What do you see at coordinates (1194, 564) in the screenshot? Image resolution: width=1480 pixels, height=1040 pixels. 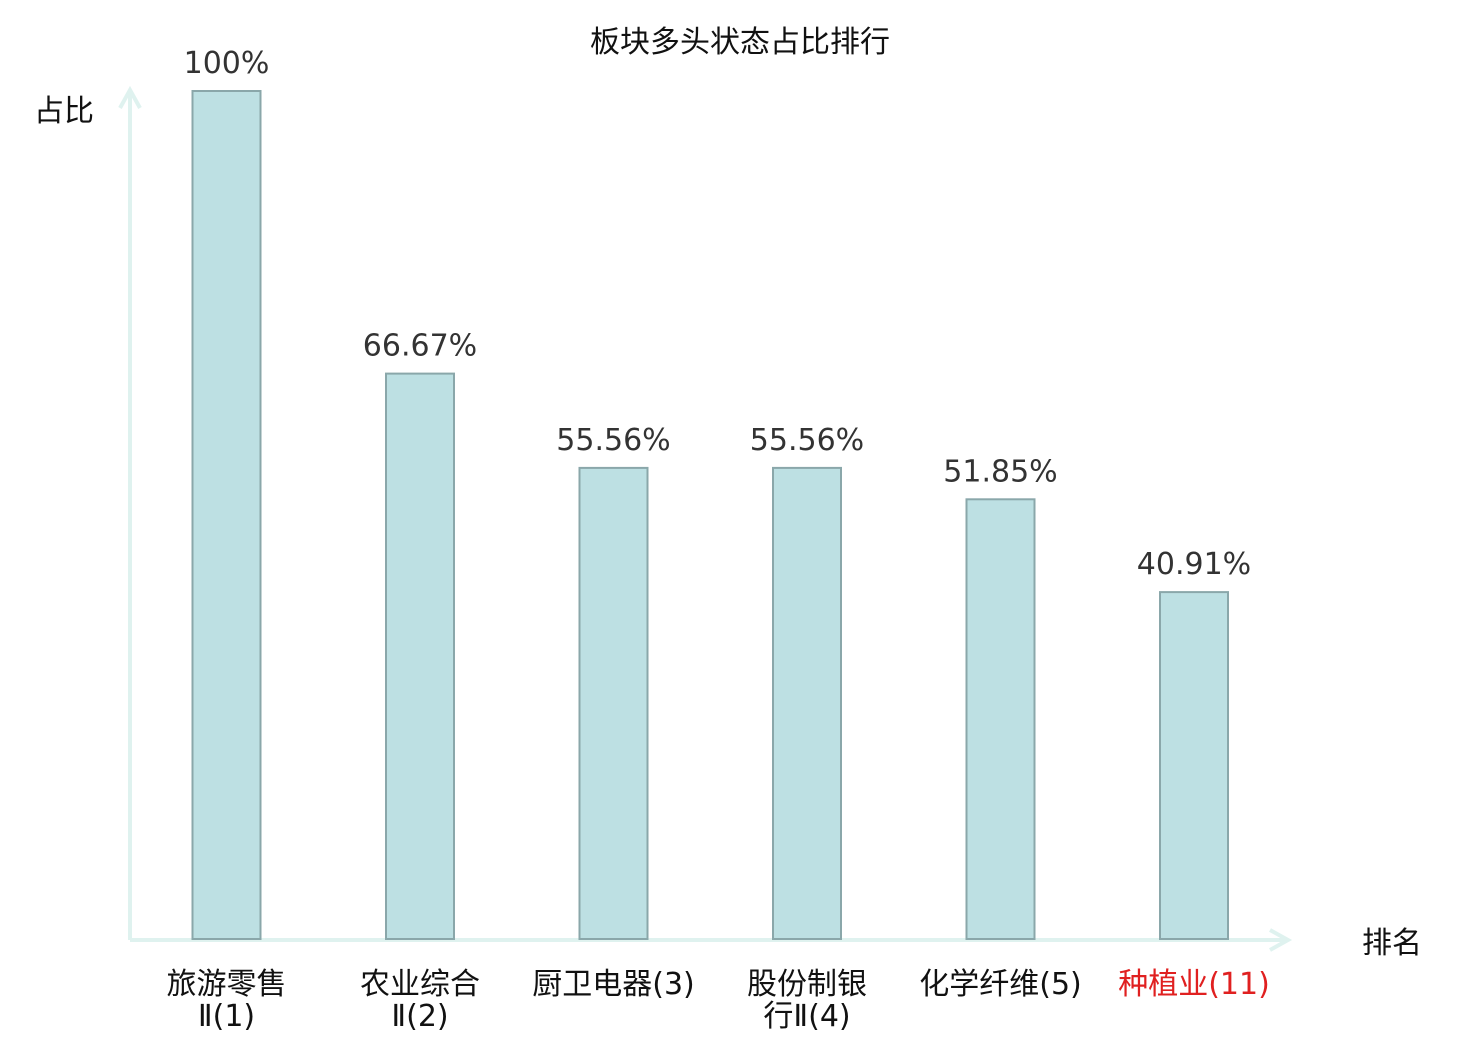 I see `value-label-6: 40.91%` at bounding box center [1194, 564].